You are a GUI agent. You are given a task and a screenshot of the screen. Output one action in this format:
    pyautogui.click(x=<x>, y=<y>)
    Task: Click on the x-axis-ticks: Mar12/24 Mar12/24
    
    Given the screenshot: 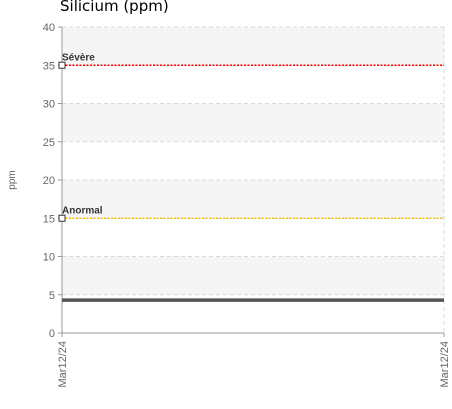 What is the action you would take?
    pyautogui.click(x=254, y=360)
    